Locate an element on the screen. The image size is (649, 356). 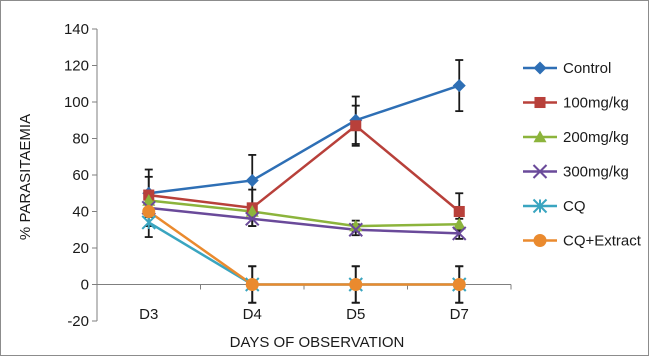
legend-label: CQ is located at coordinates (574, 206).